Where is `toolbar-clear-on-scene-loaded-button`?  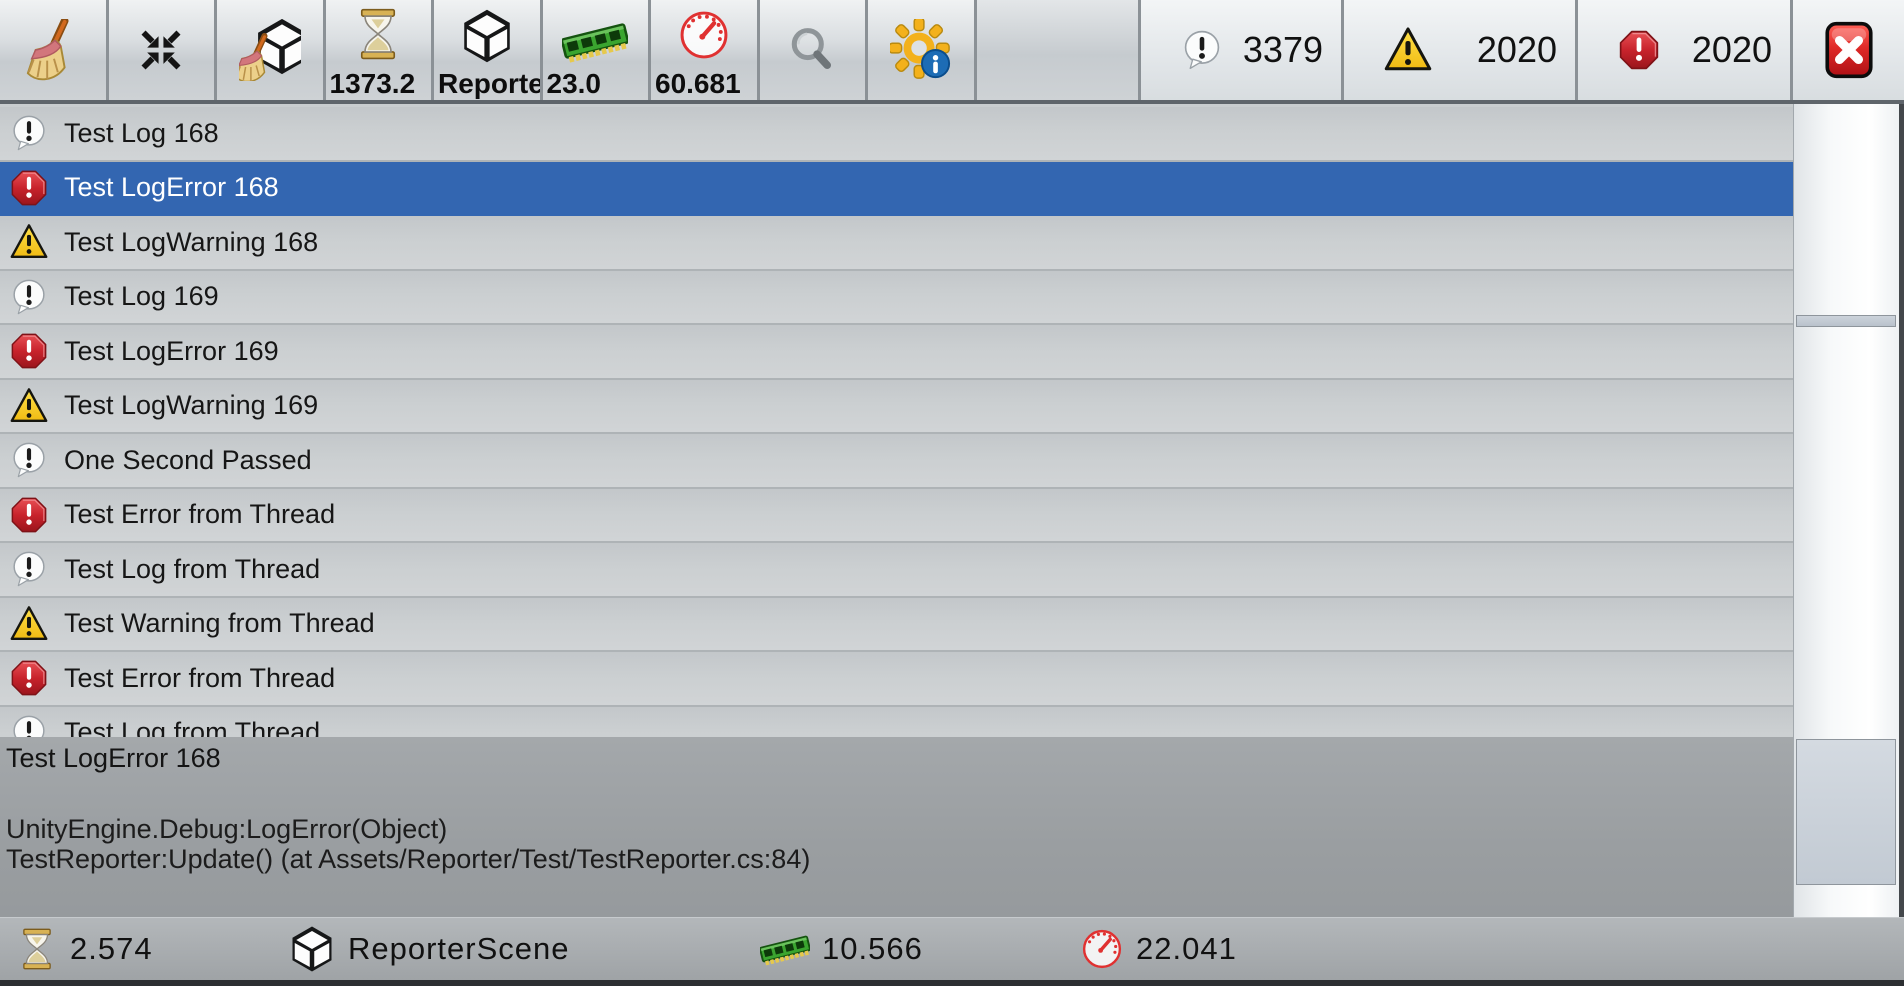 toolbar-clear-on-scene-loaded-button is located at coordinates (271, 50).